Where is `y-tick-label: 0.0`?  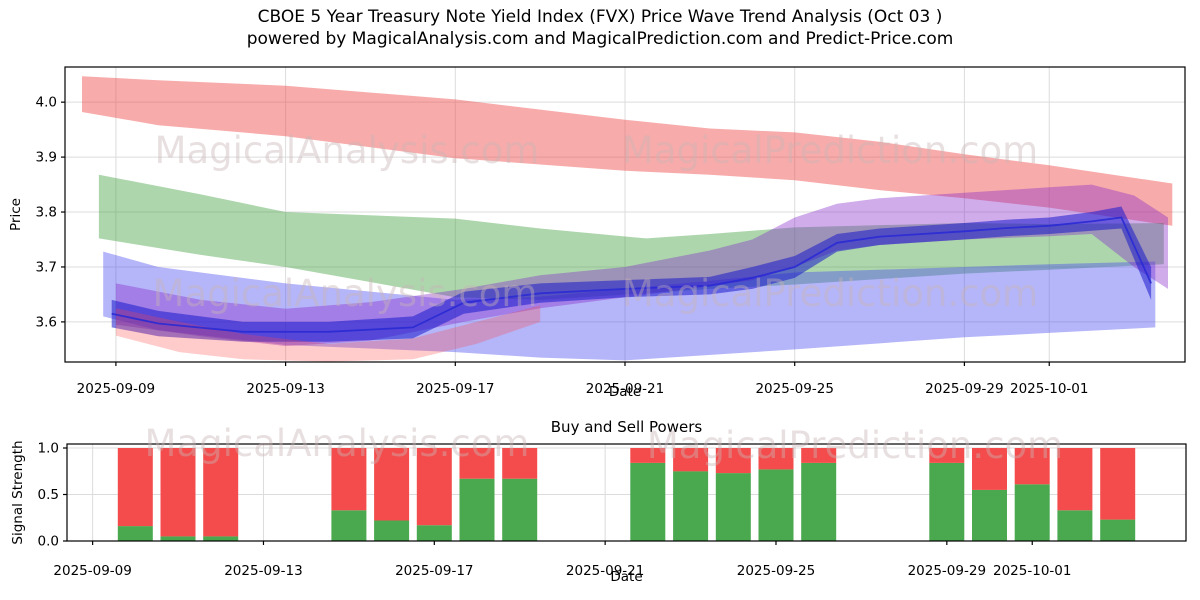
y-tick-label: 0.0 is located at coordinates (48, 542).